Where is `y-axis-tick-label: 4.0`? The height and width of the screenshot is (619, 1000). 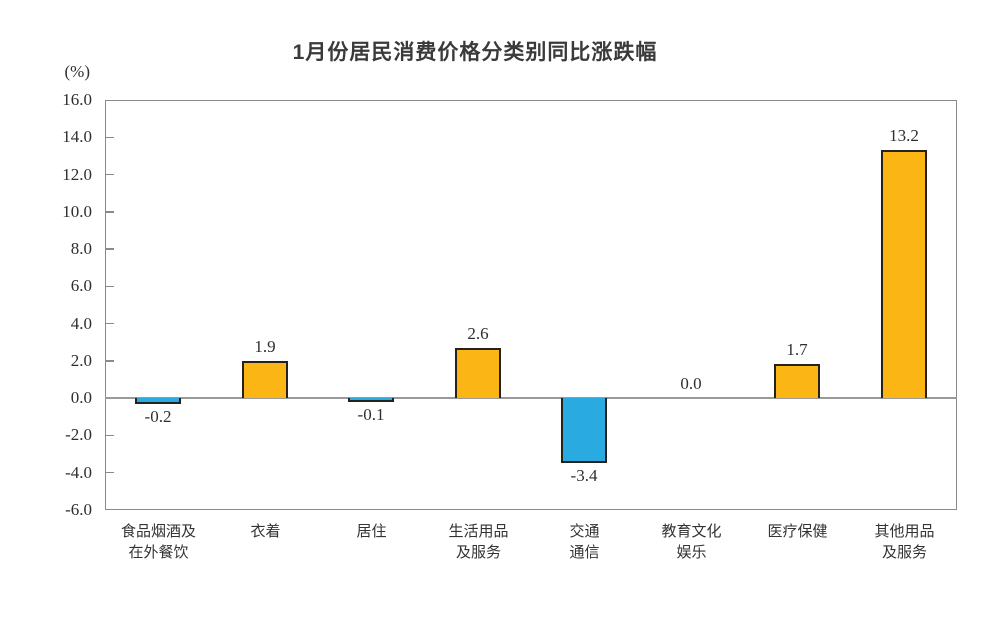
y-axis-tick-label: 4.0 is located at coordinates (81, 323).